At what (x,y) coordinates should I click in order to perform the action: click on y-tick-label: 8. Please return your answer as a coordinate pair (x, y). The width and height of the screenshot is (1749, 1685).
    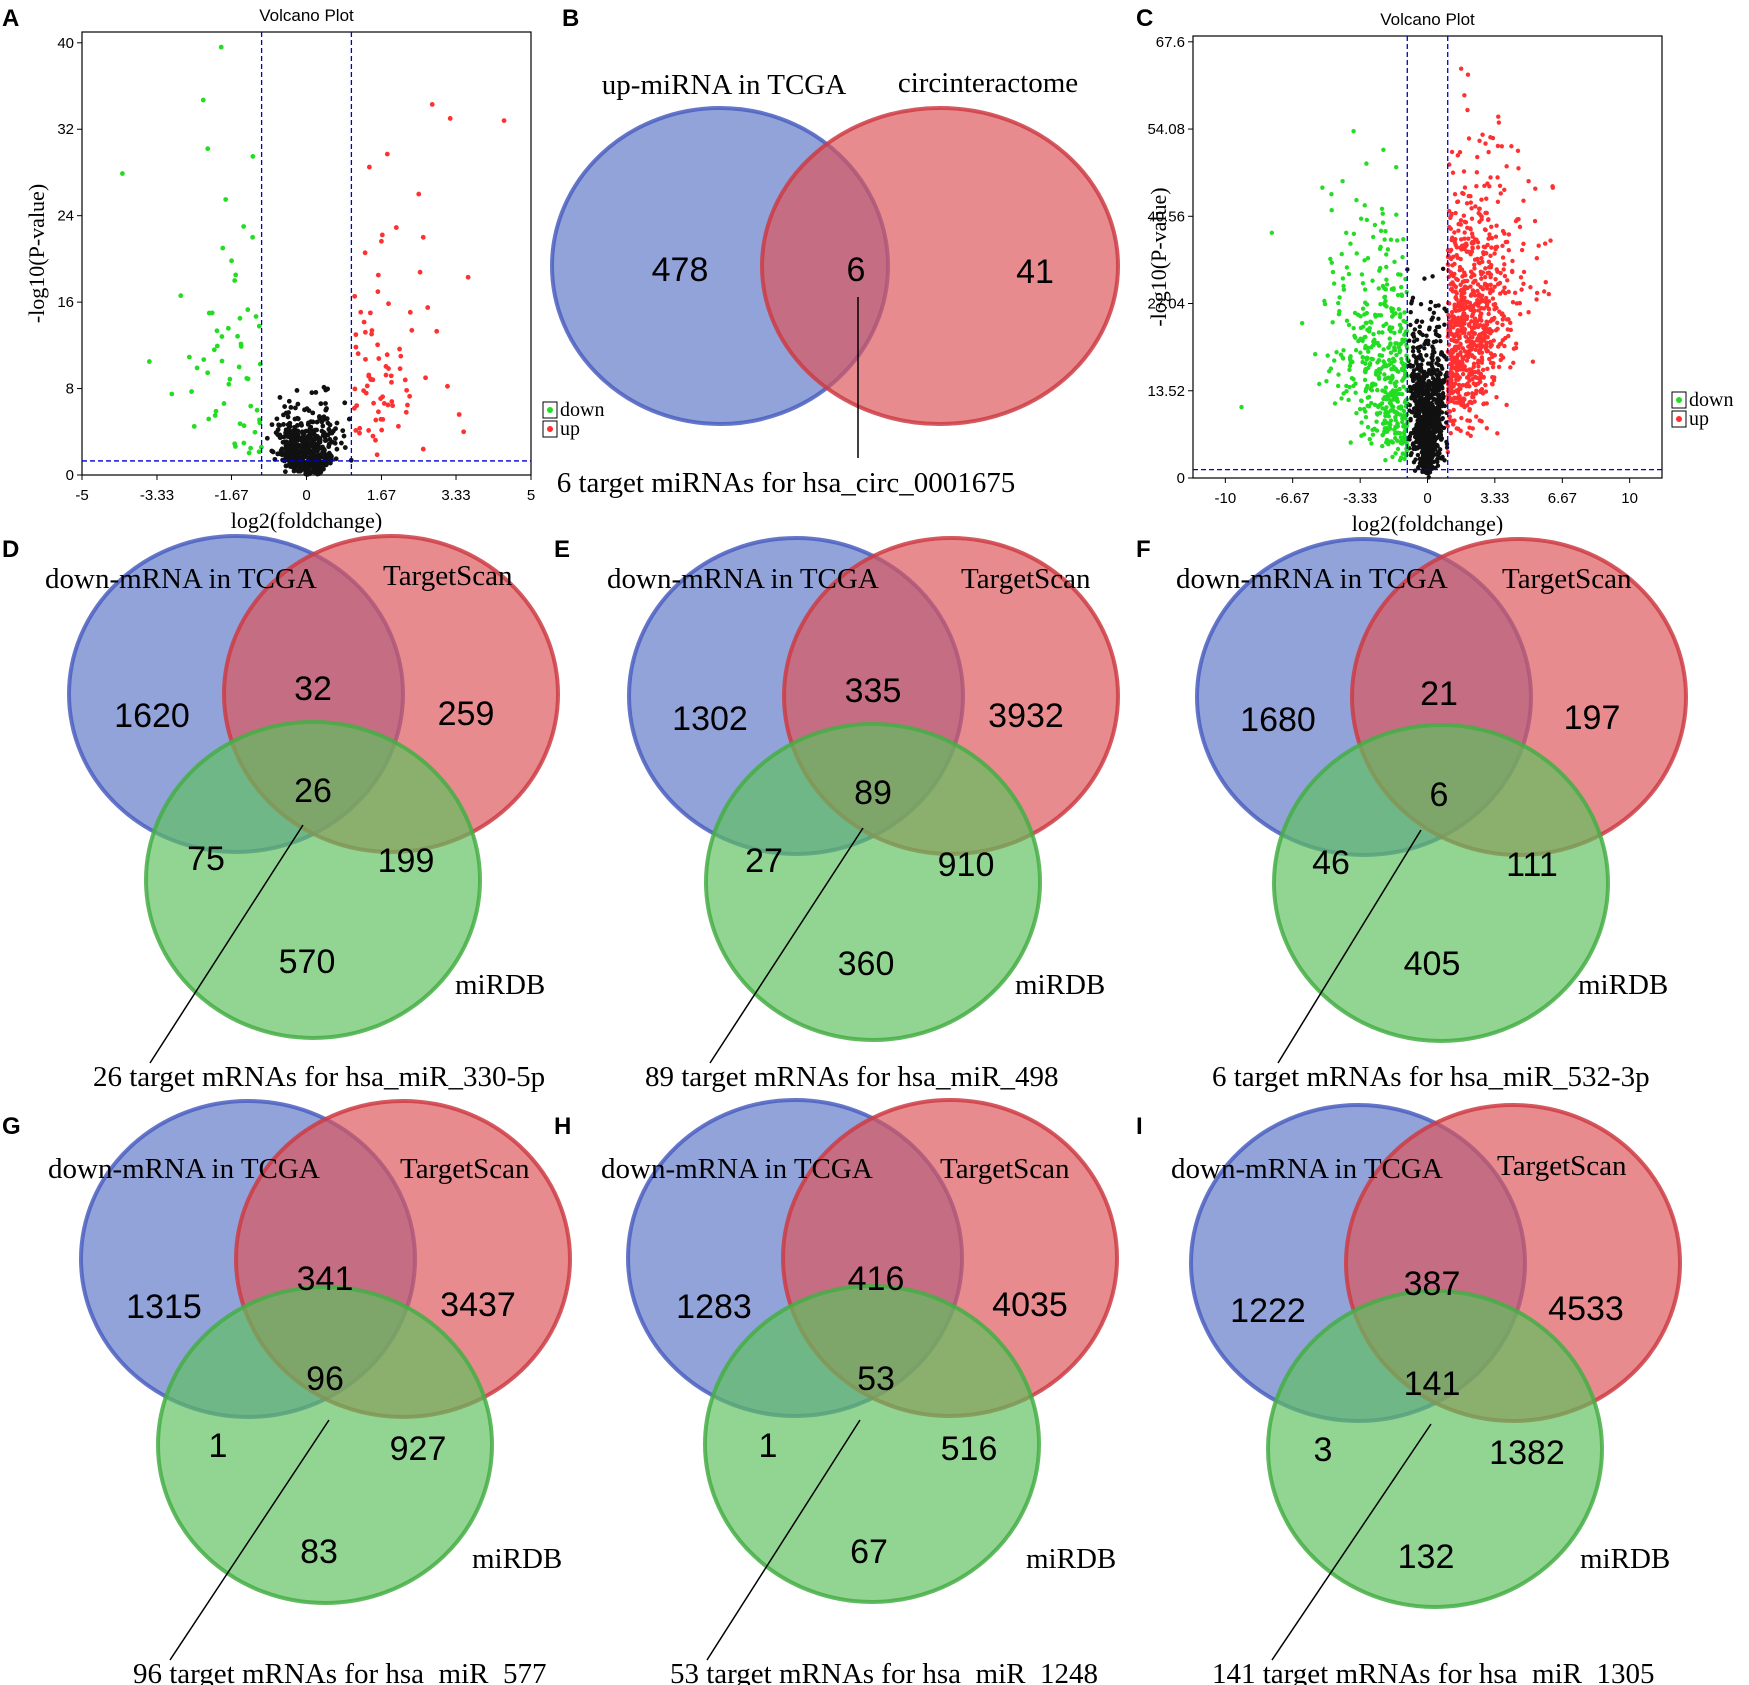
    Looking at the image, I should click on (70, 389).